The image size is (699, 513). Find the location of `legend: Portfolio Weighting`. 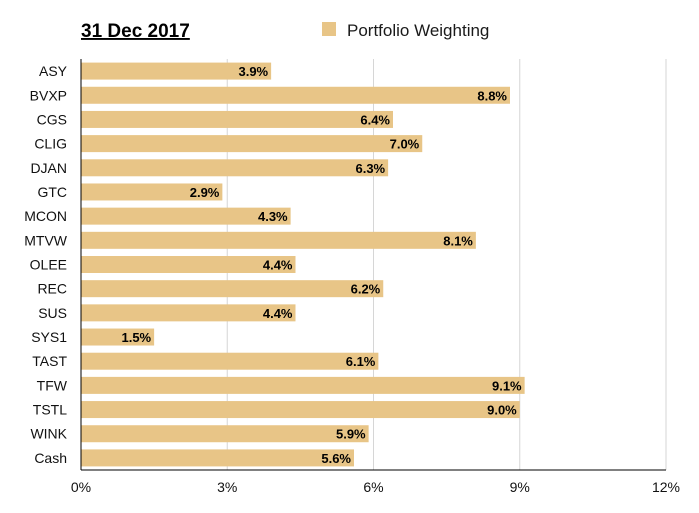

legend: Portfolio Weighting is located at coordinates (405, 30).